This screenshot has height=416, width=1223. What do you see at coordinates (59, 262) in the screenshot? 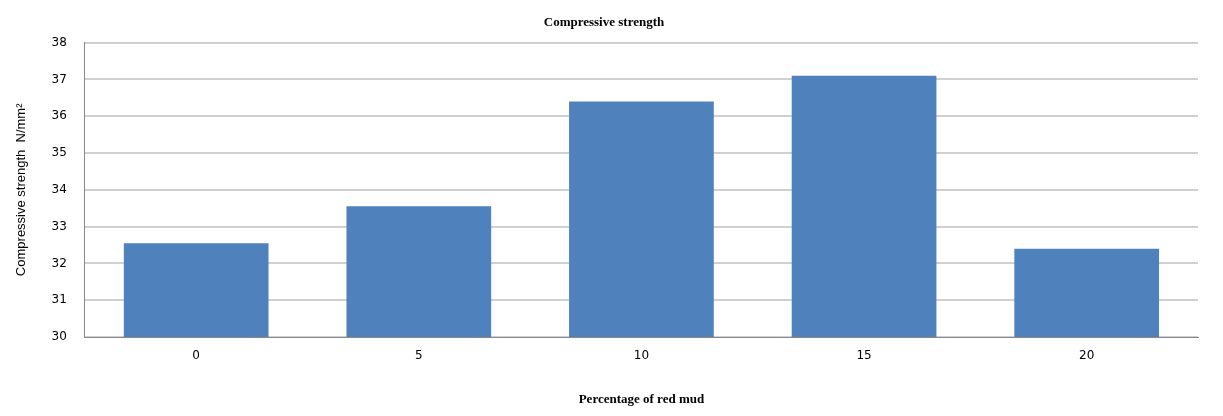
I see `y-tick-label: 32` at bounding box center [59, 262].